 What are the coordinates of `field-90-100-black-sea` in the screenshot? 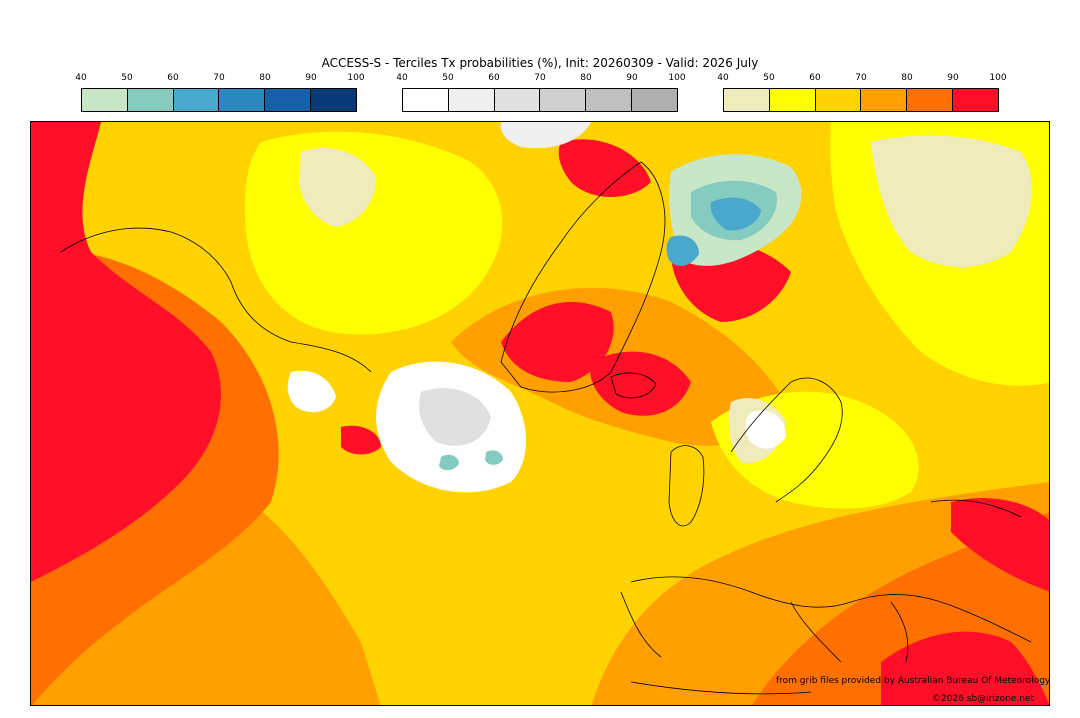 It's located at (1000, 545).